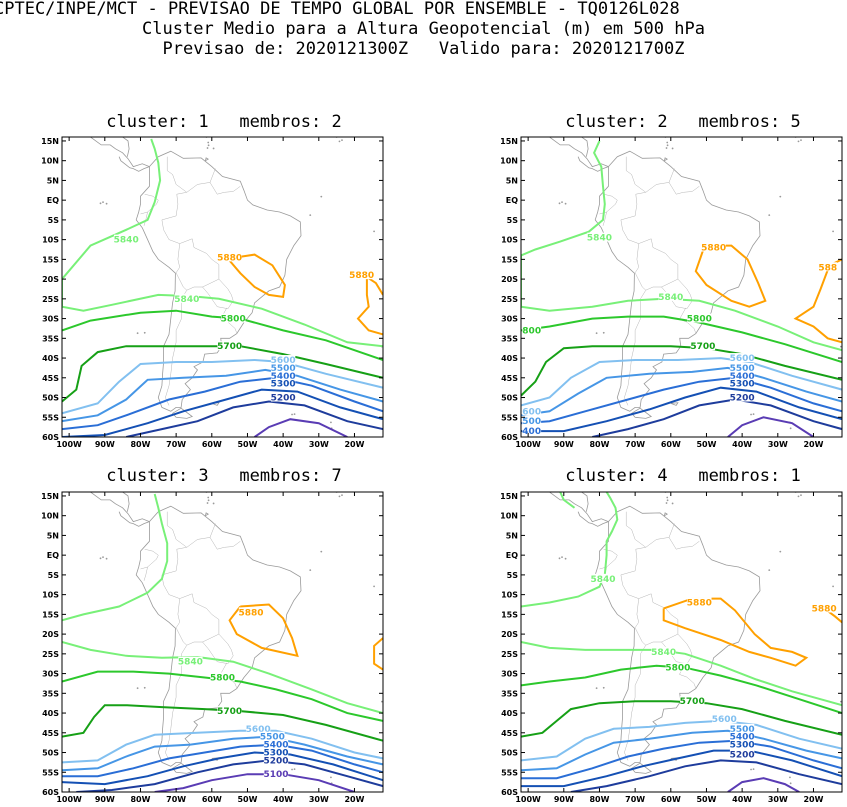  What do you see at coordinates (509, 319) in the screenshot?
I see `lat-label: 30S` at bounding box center [509, 319].